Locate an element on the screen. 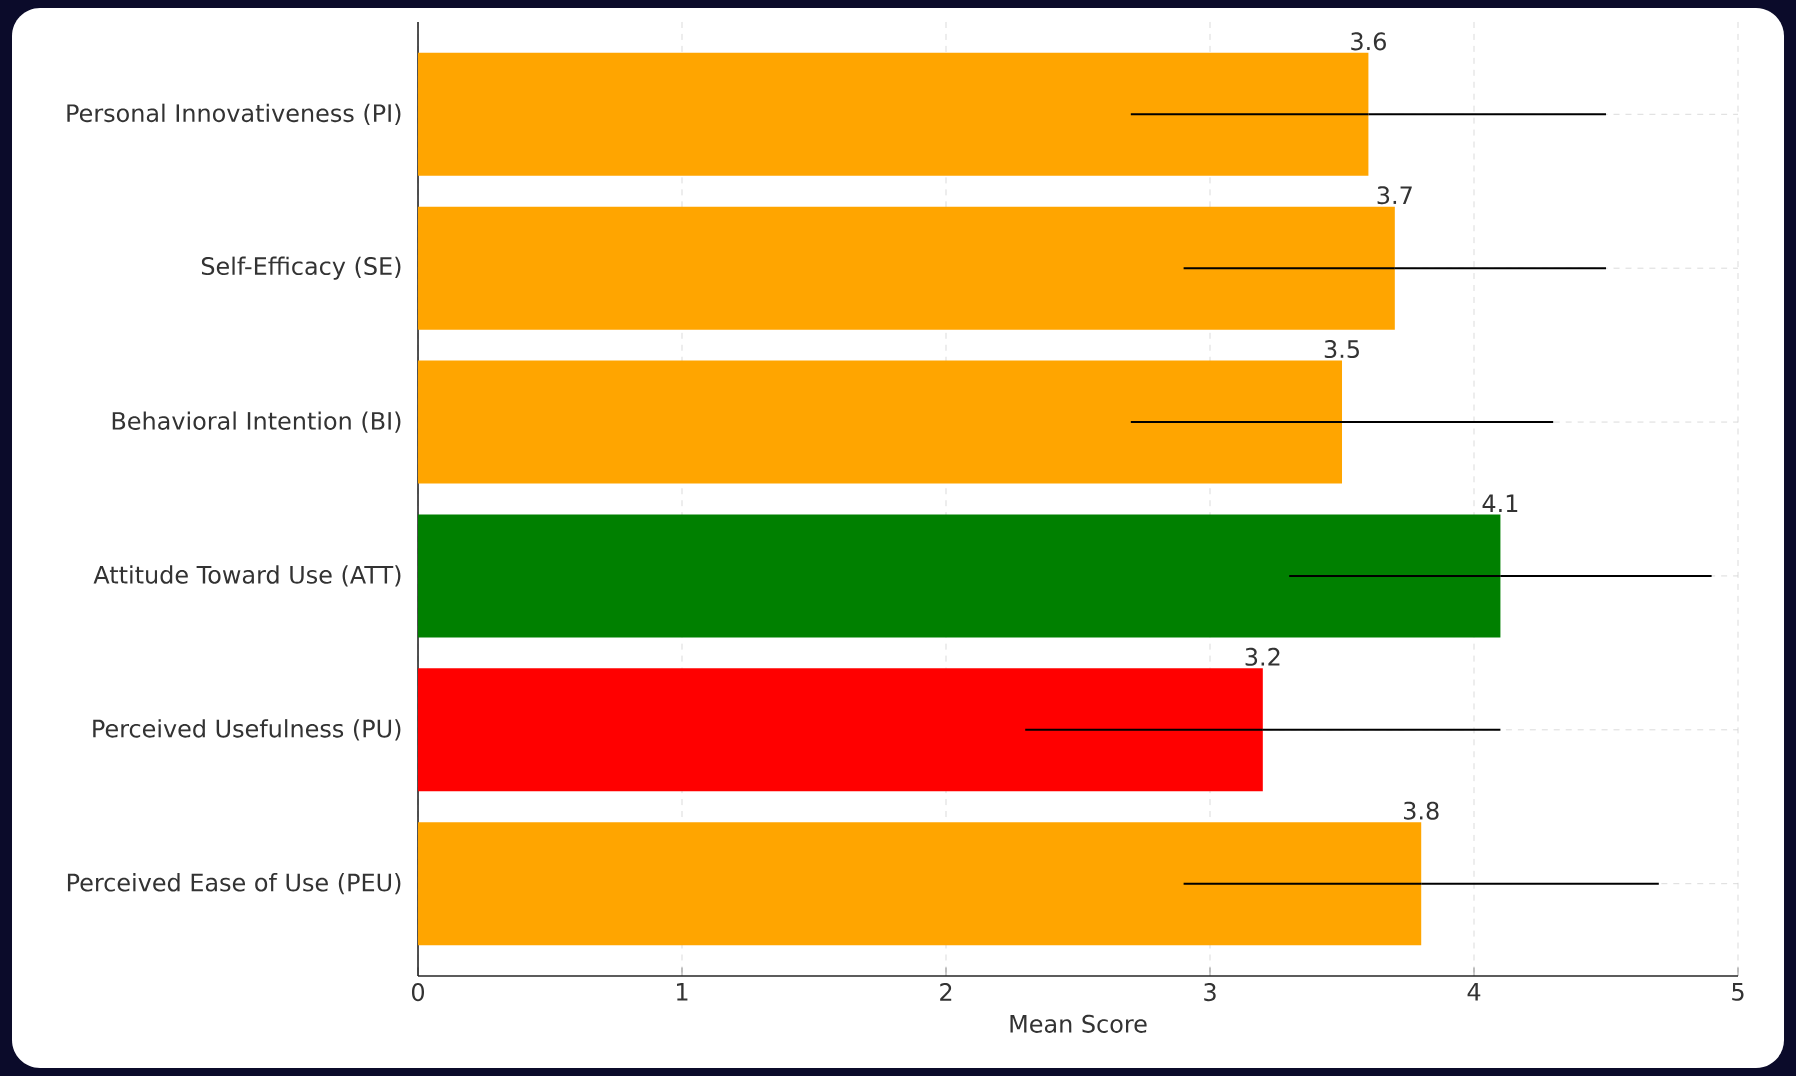 The image size is (1796, 1076). y-tick-label: Behavioral Intention (BI) is located at coordinates (256, 422).